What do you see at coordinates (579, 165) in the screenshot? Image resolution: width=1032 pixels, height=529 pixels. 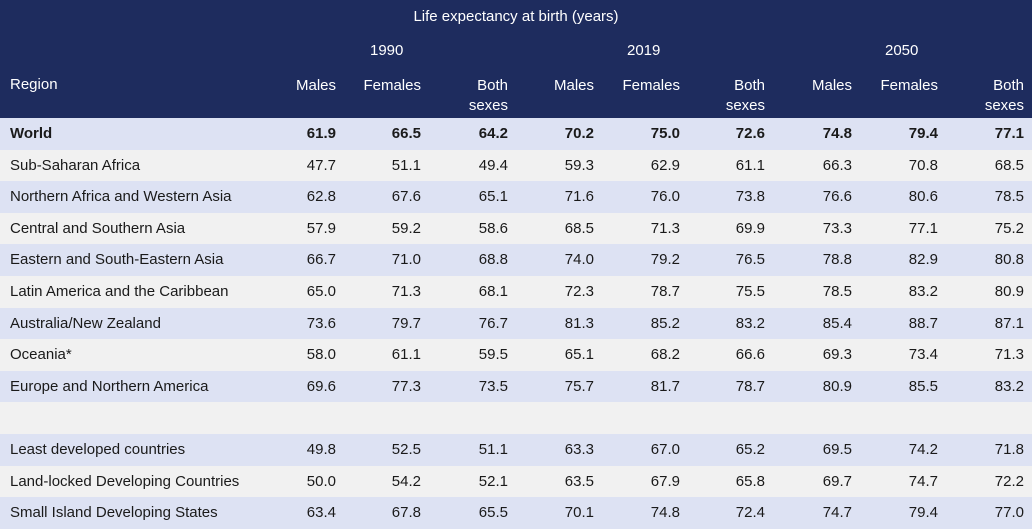 I see `cell-2019-males: 59.3` at bounding box center [579, 165].